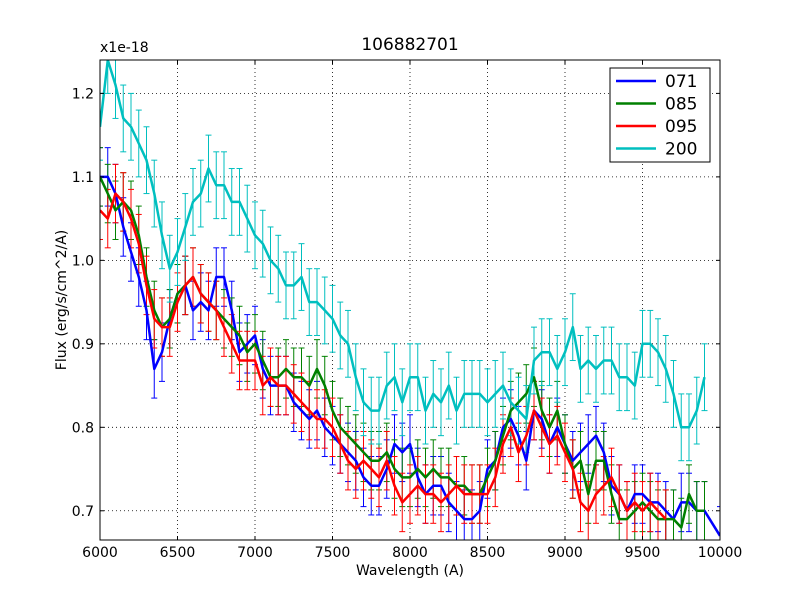  What do you see at coordinates (410, 571) in the screenshot?
I see `x-axis-title: Wavelength (A)` at bounding box center [410, 571].